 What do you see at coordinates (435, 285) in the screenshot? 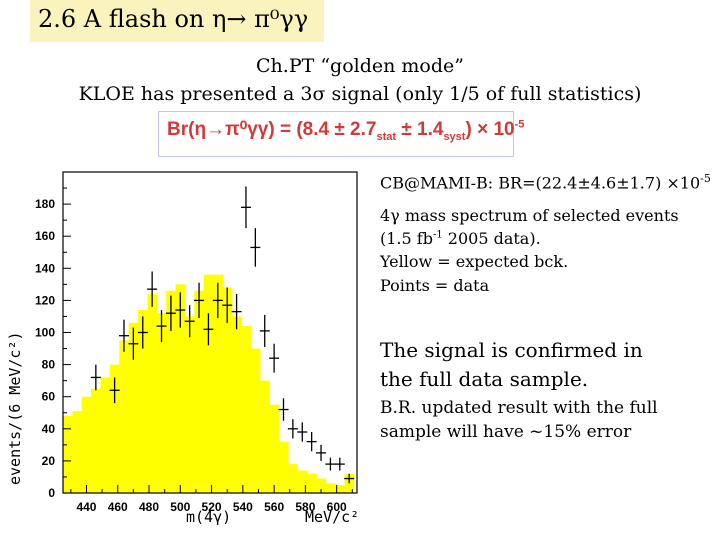
I see `desc-line-4: Points = data` at bounding box center [435, 285].